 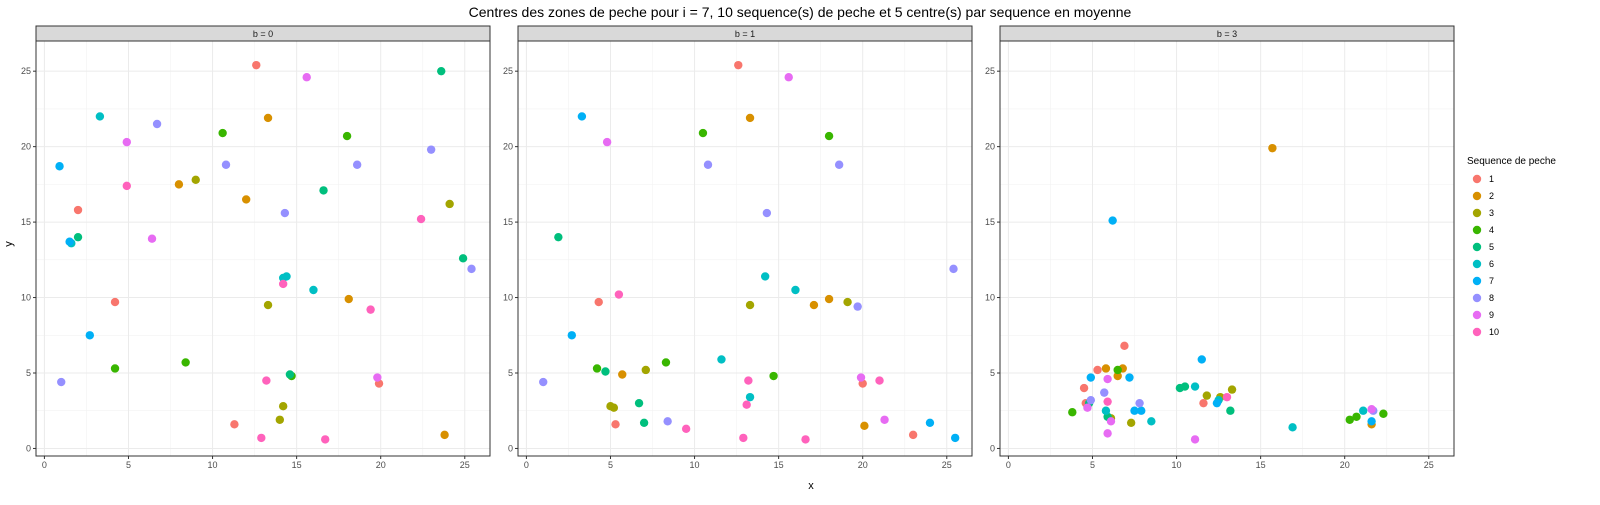 I want to click on legend-label-5: 5, so click(x=1491, y=247).